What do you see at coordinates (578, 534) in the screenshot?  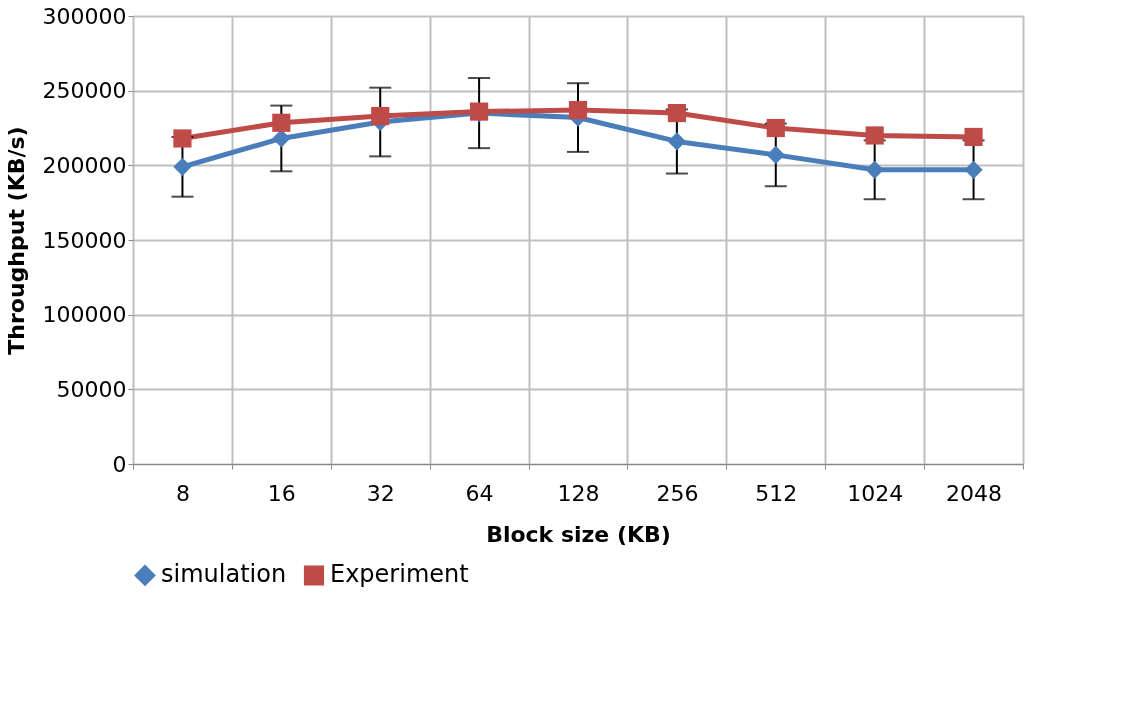 I see `x-axis-title: Block size (KB)` at bounding box center [578, 534].